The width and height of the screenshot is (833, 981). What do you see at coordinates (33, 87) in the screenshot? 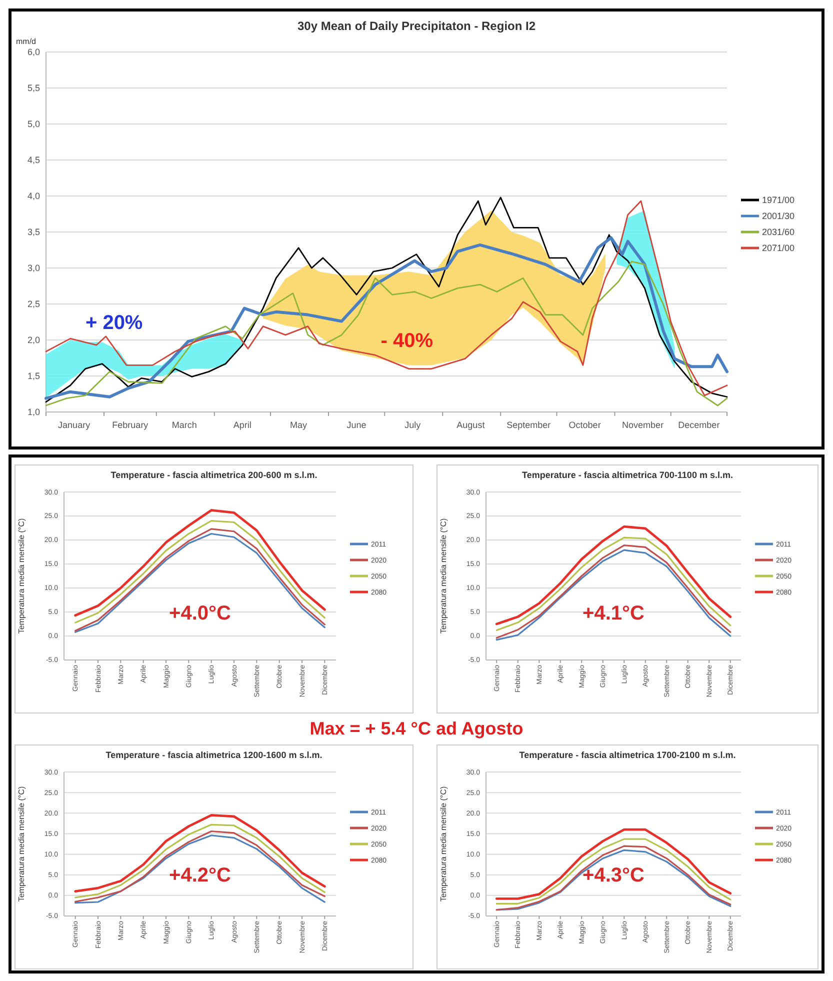
I see `y-tick-label: 5,5` at bounding box center [33, 87].